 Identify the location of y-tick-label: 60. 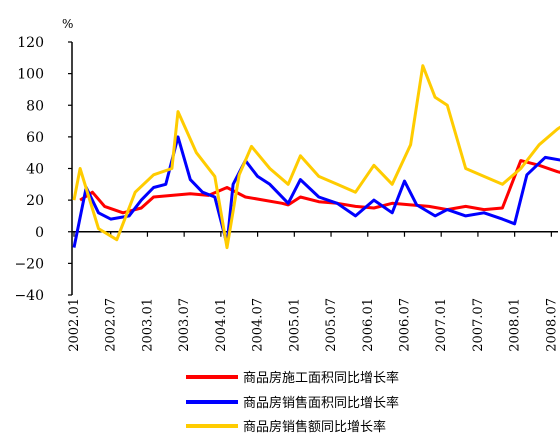
(35, 138).